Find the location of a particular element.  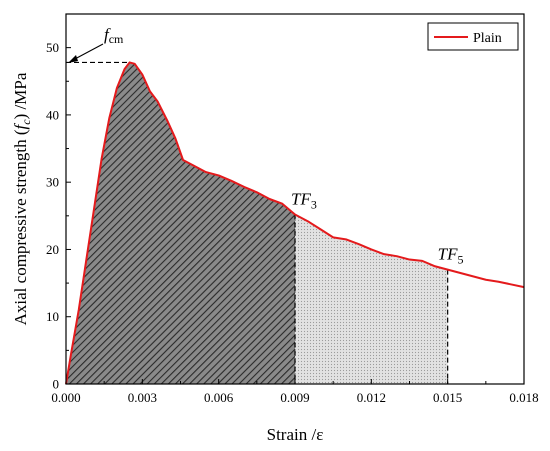

y-tick-label: 40 is located at coordinates (52, 114).